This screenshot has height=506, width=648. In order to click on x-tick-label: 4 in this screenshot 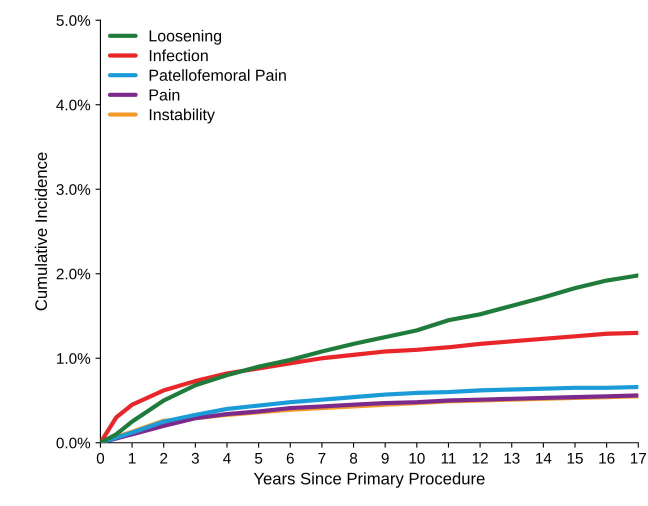, I will do `click(227, 458)`.